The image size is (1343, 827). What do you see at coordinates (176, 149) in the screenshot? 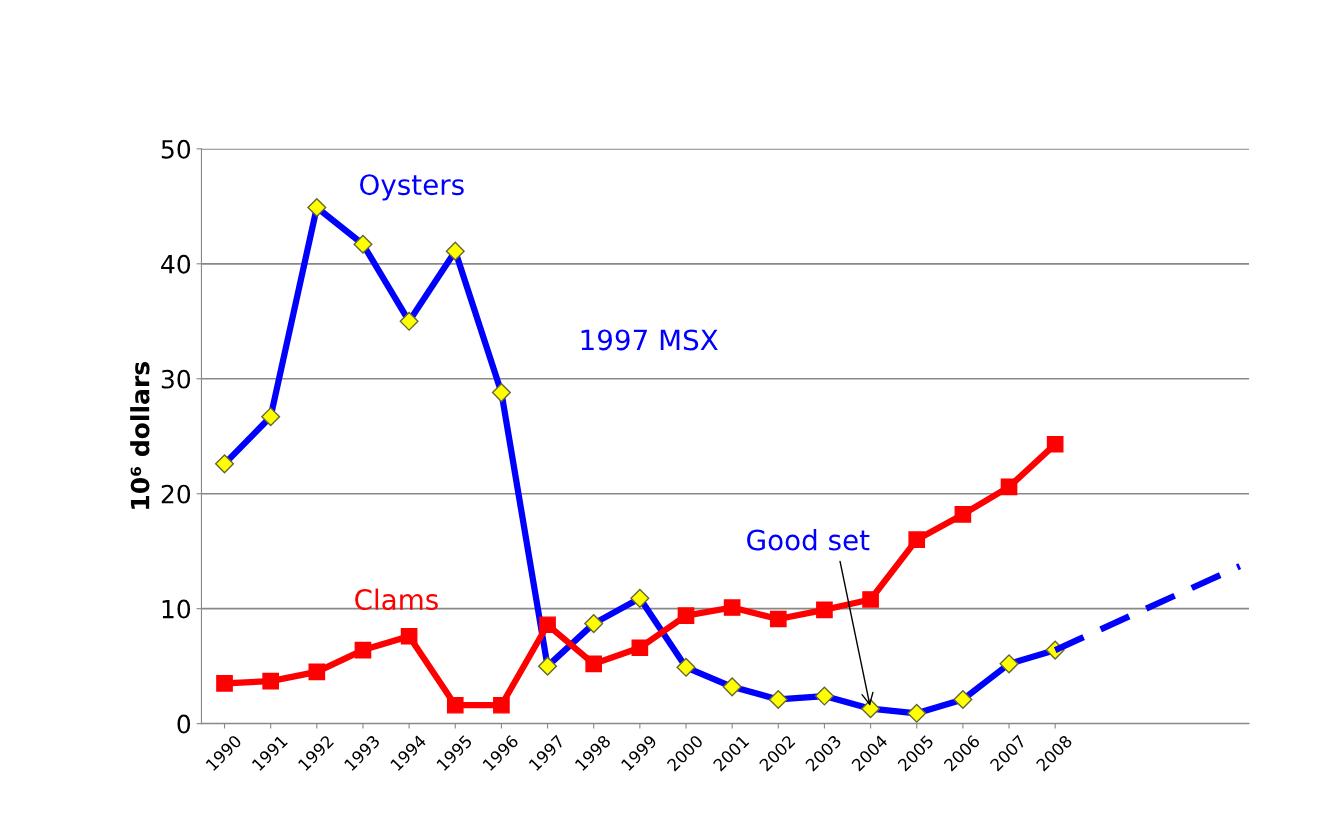
I see `y-tick-label: 50` at bounding box center [176, 149].